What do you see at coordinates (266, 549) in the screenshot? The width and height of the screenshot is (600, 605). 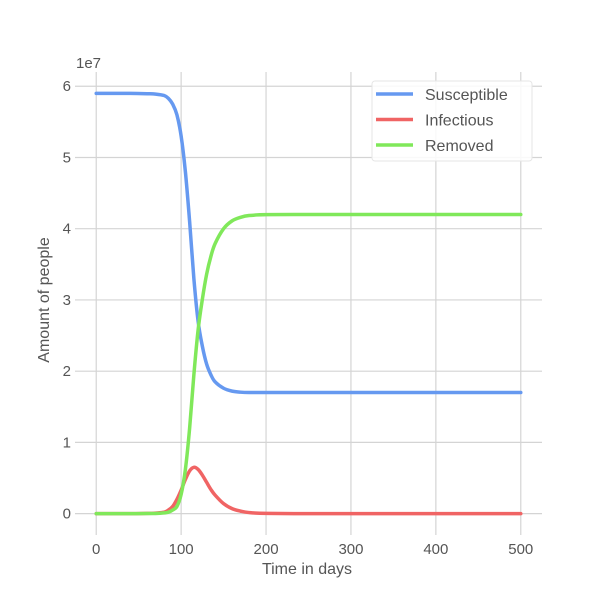 I see `x-tick-label: 200` at bounding box center [266, 549].